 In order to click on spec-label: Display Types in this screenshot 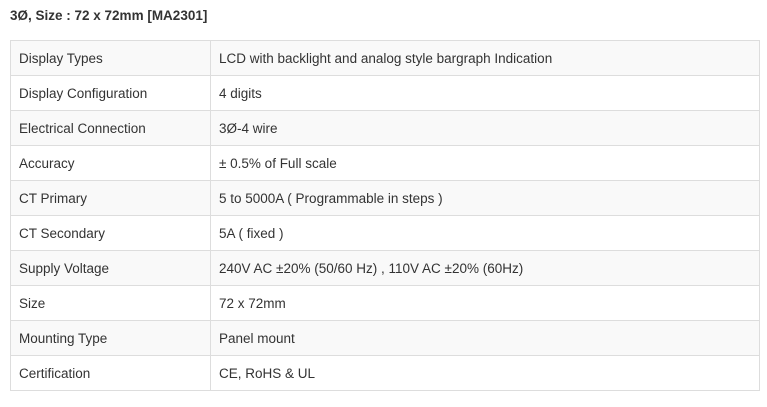, I will do `click(110, 58)`.